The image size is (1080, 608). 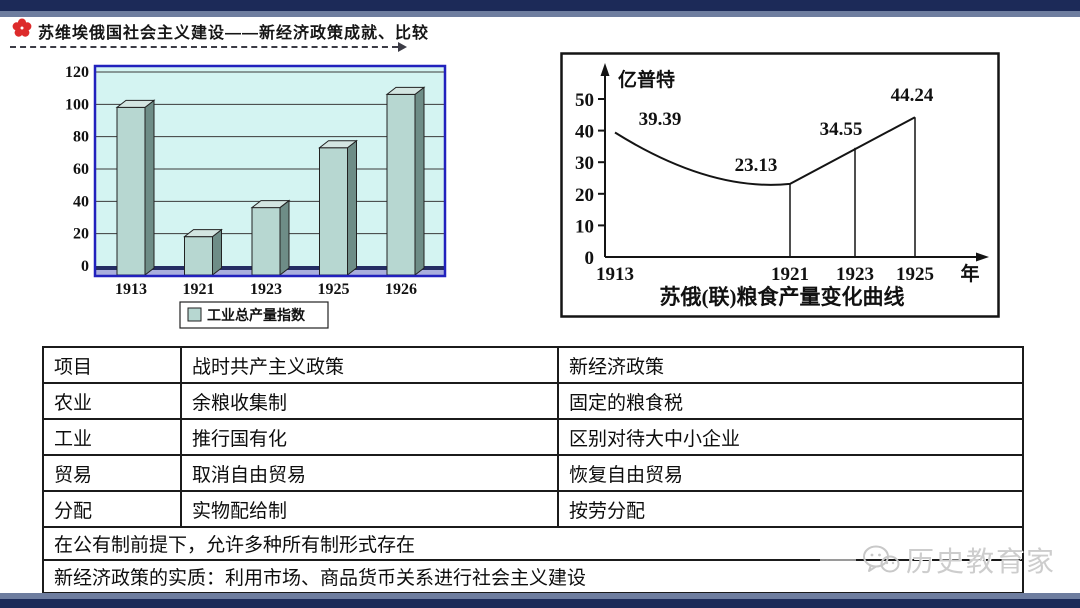 I want to click on line-y-tick-label: 0, so click(x=590, y=258).